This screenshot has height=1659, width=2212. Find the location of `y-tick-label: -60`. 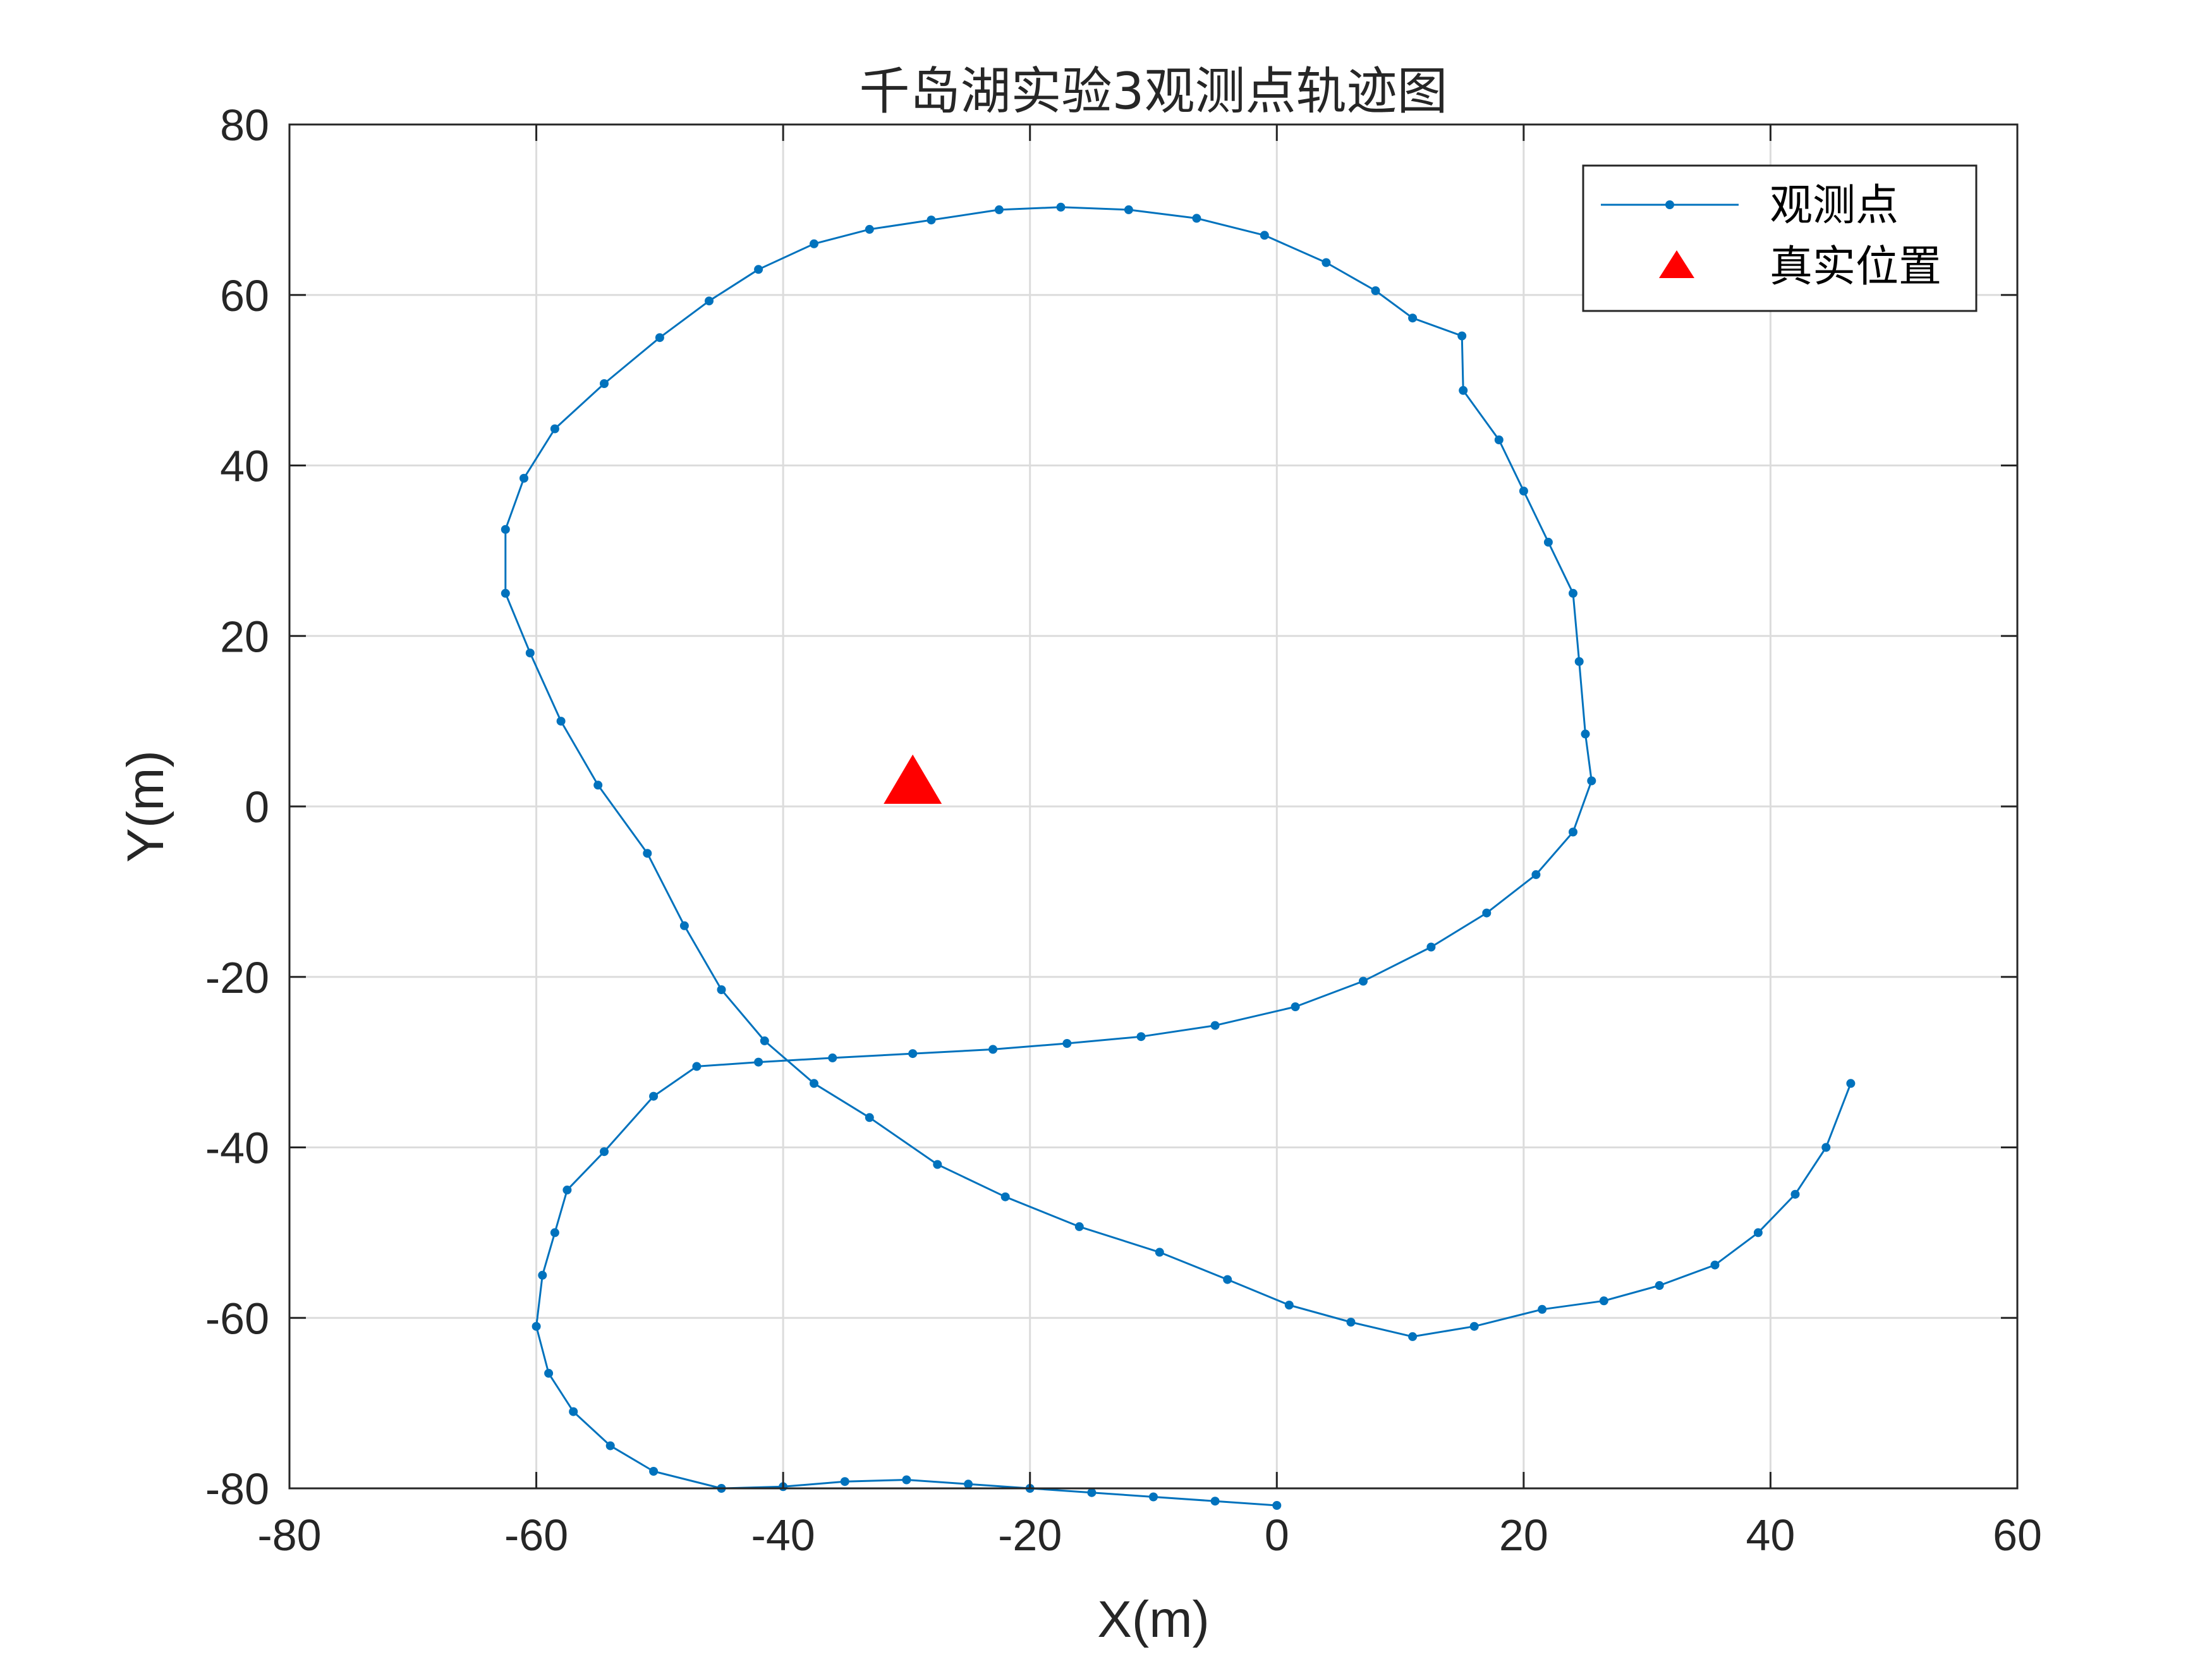

y-tick-label: -60 is located at coordinates (237, 1318).